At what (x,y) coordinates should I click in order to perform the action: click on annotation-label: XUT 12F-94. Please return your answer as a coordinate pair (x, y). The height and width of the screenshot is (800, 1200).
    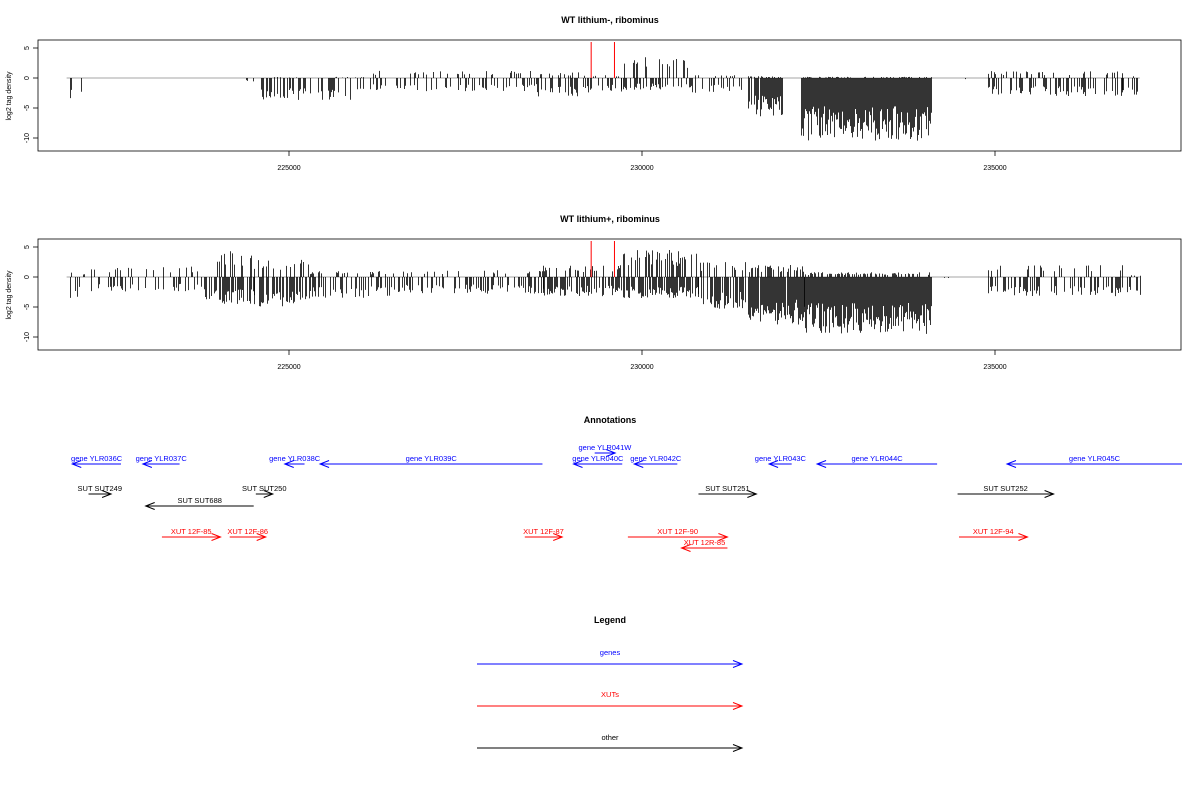
    Looking at the image, I should click on (993, 531).